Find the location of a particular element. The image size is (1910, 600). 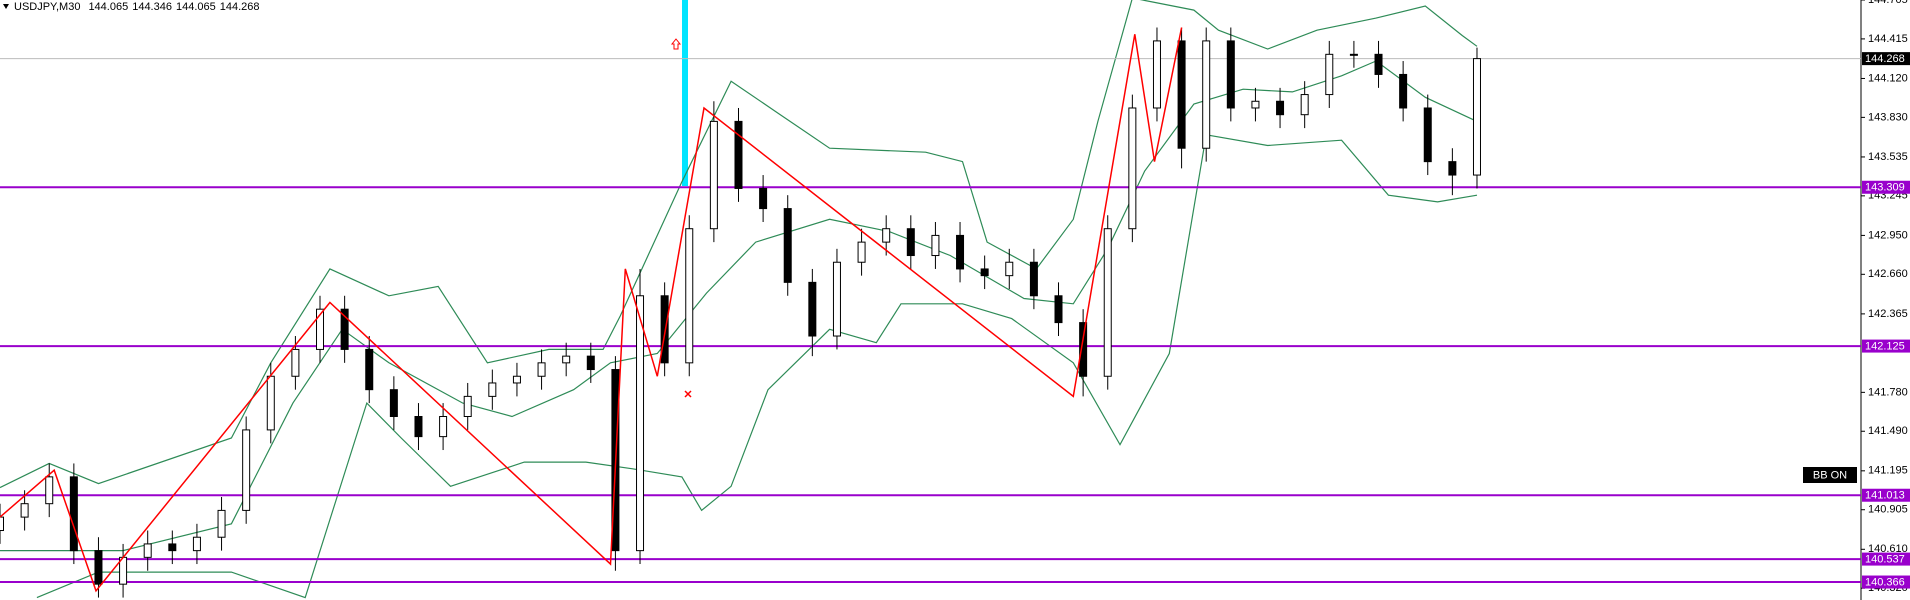

symbol-label: USDJPY,M30 is located at coordinates (47, 7).